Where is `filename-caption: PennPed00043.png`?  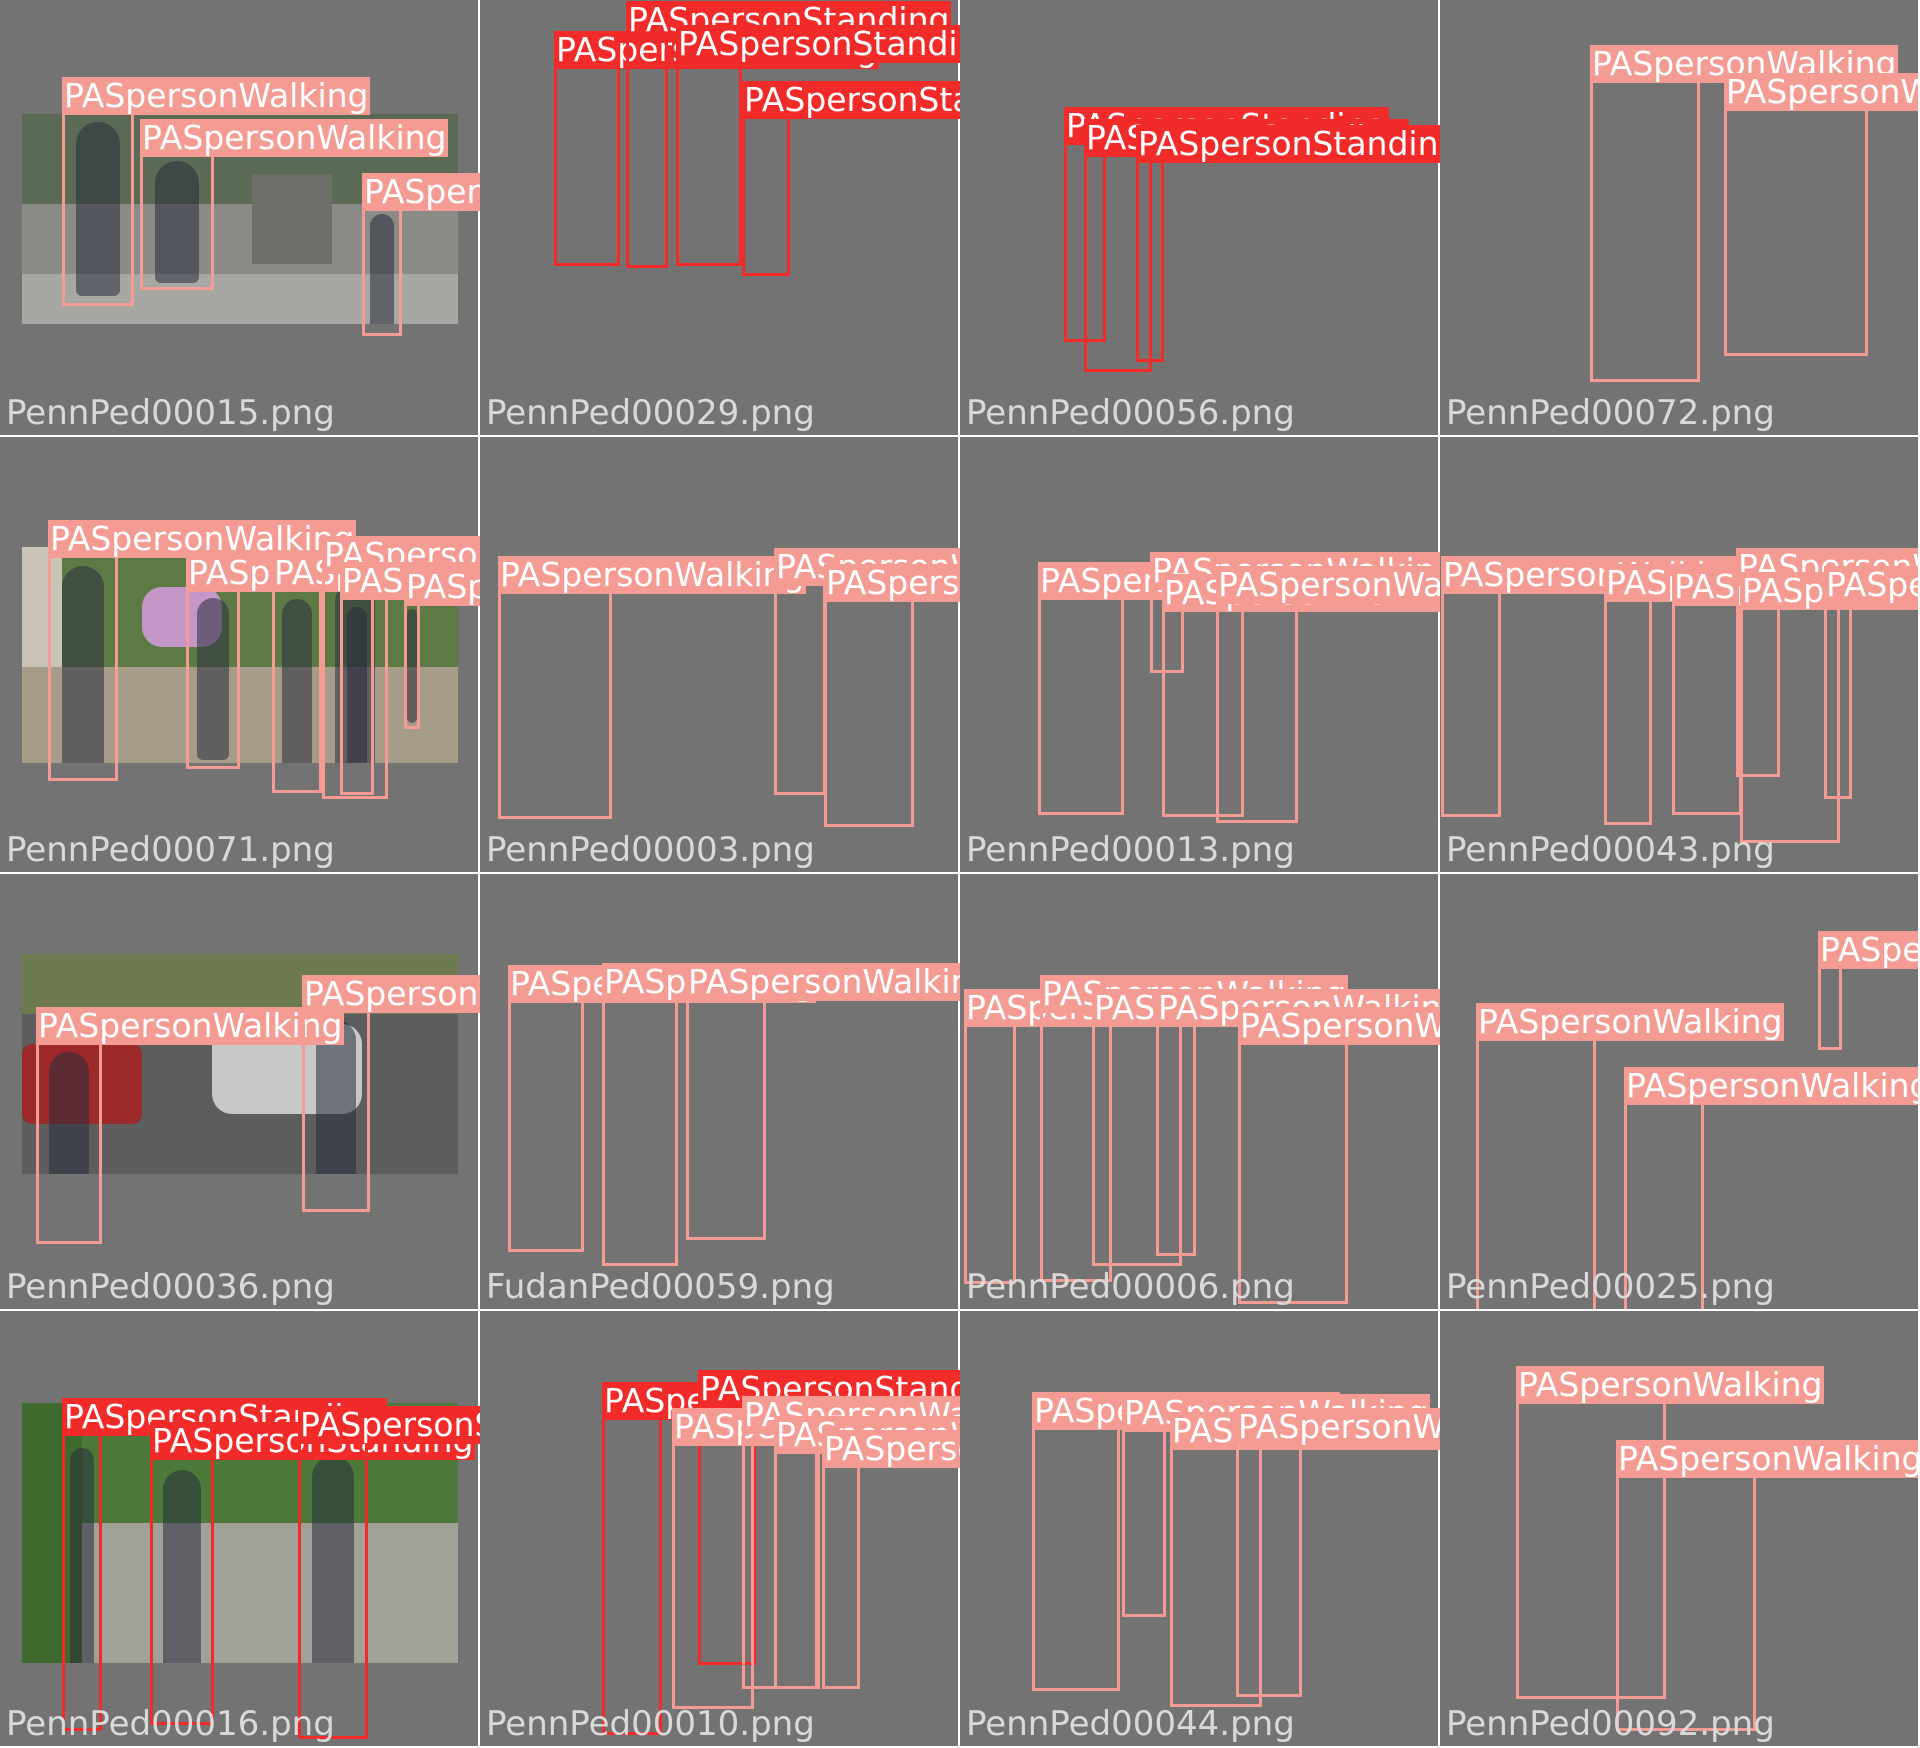 filename-caption: PennPed00043.png is located at coordinates (1610, 850).